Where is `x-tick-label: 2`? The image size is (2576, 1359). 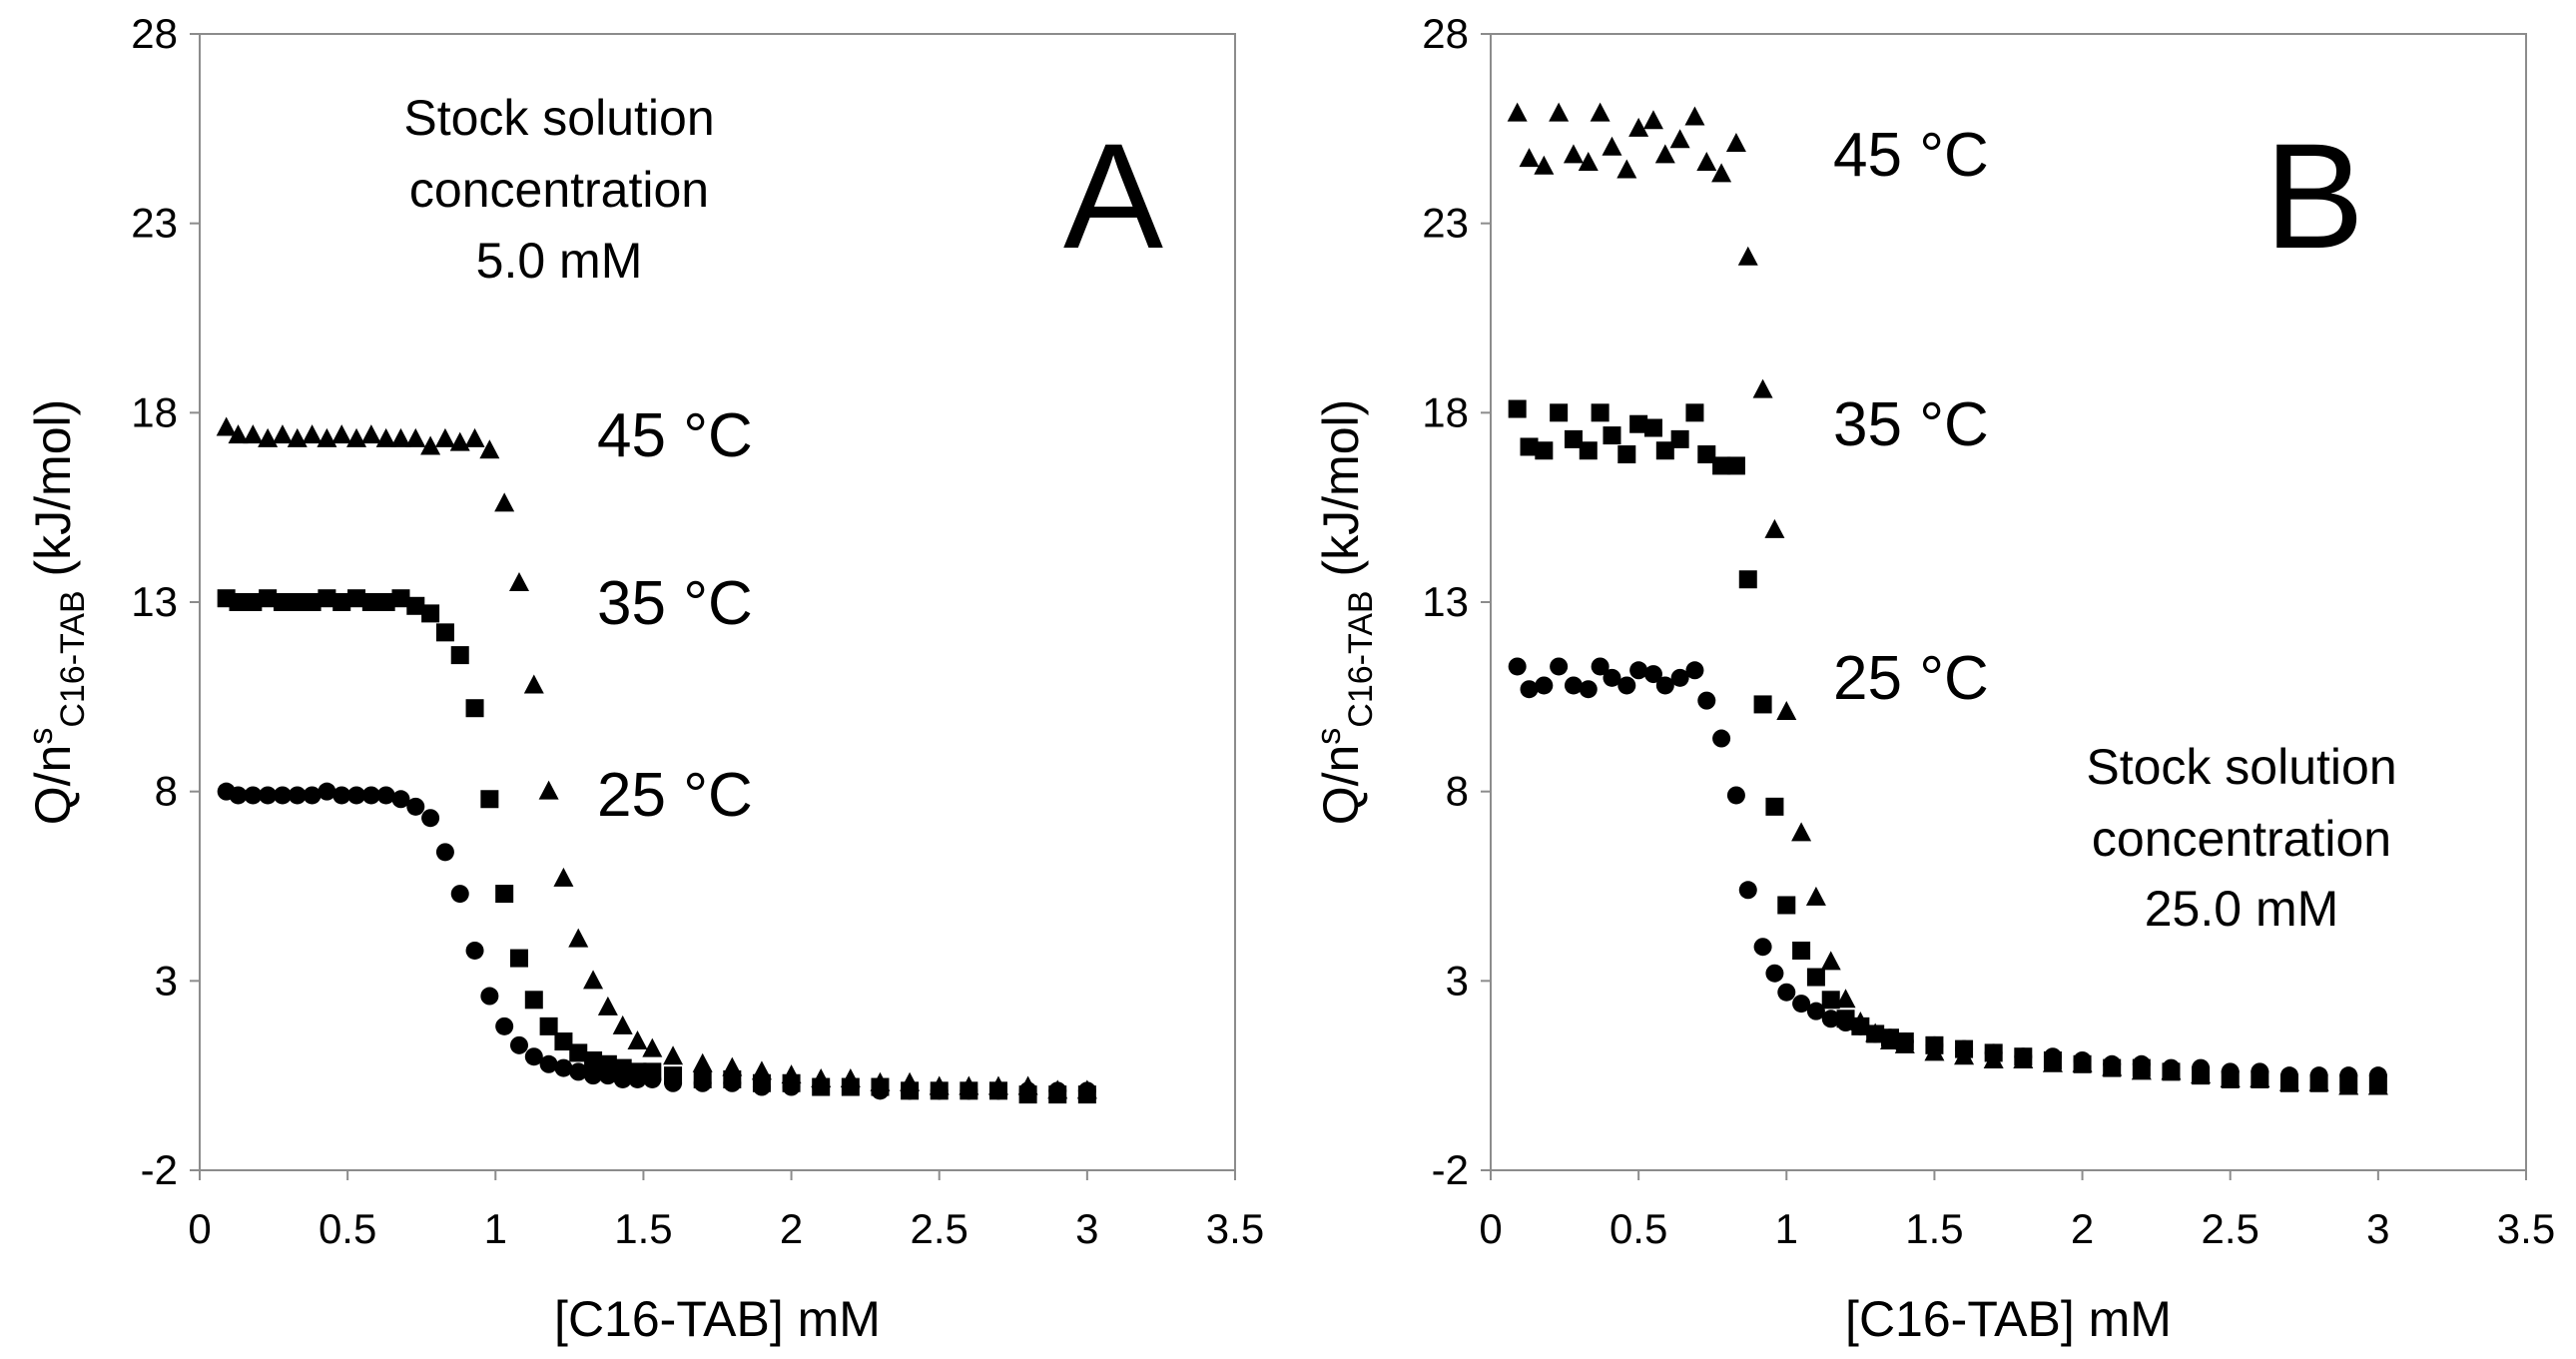
x-tick-label: 2 is located at coordinates (2082, 1229).